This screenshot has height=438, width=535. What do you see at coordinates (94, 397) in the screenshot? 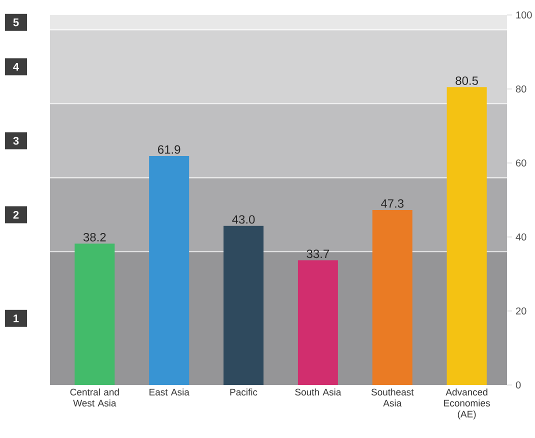
I see `x-tick-label: Central and West Asia` at bounding box center [94, 397].